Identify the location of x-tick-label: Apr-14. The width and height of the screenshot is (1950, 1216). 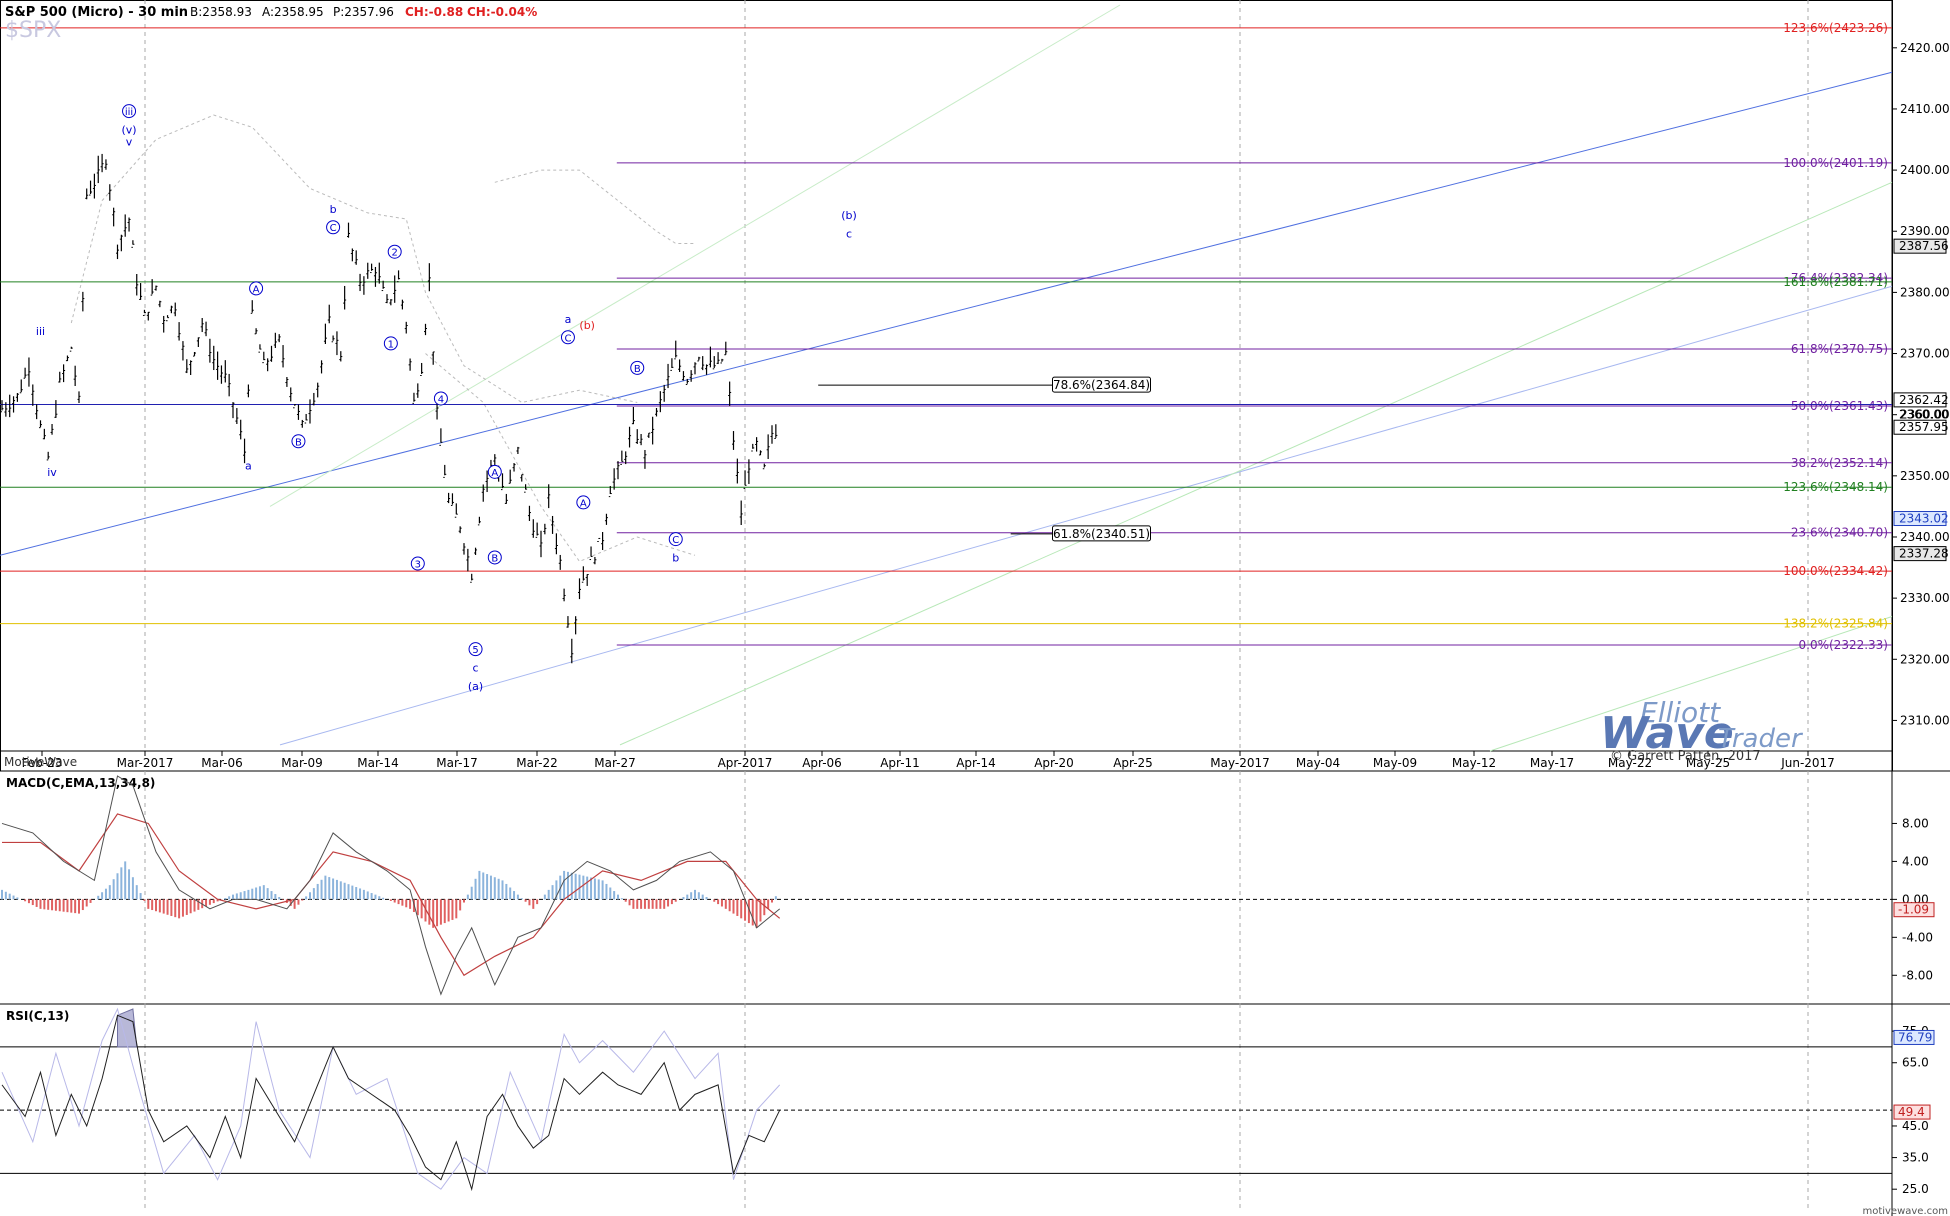
(976, 763).